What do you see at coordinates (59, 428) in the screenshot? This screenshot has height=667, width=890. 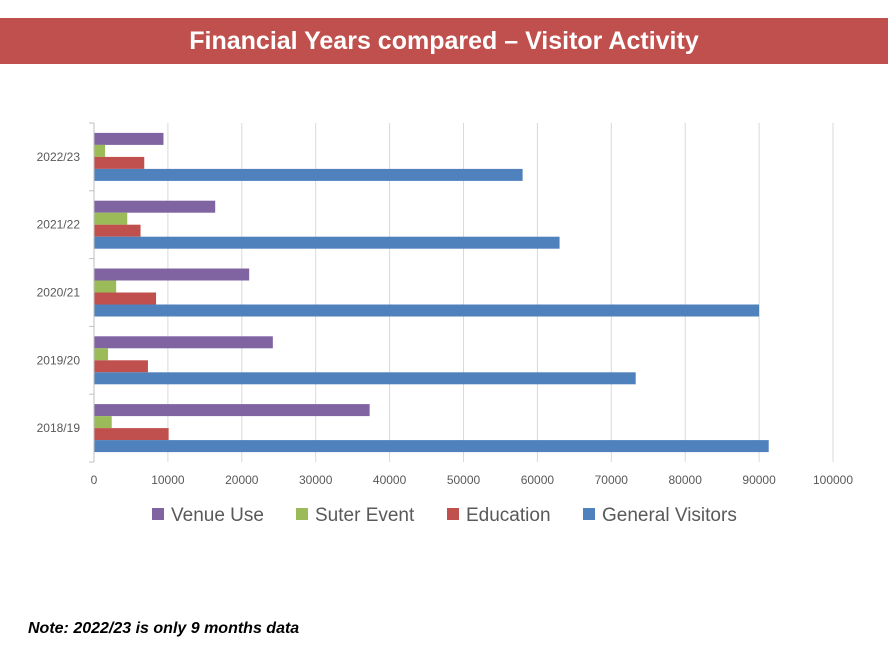 I see `y-tick-label: 2018/19` at bounding box center [59, 428].